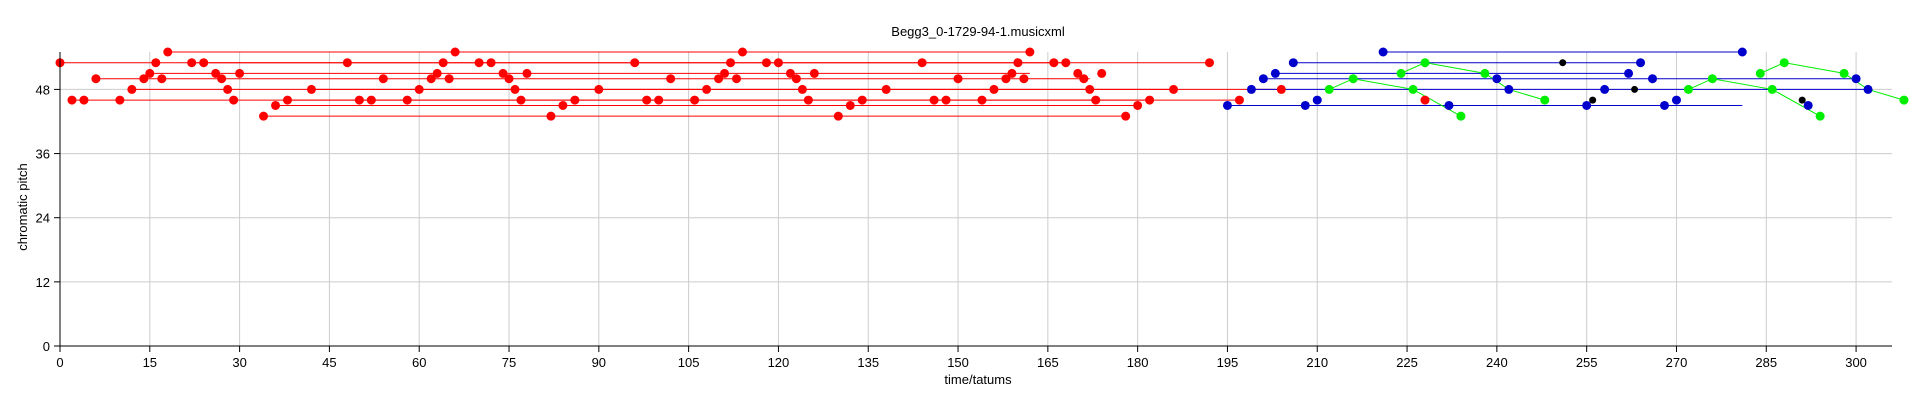  Describe the element at coordinates (958, 362) in the screenshot. I see `x-tick-label: 150` at that location.